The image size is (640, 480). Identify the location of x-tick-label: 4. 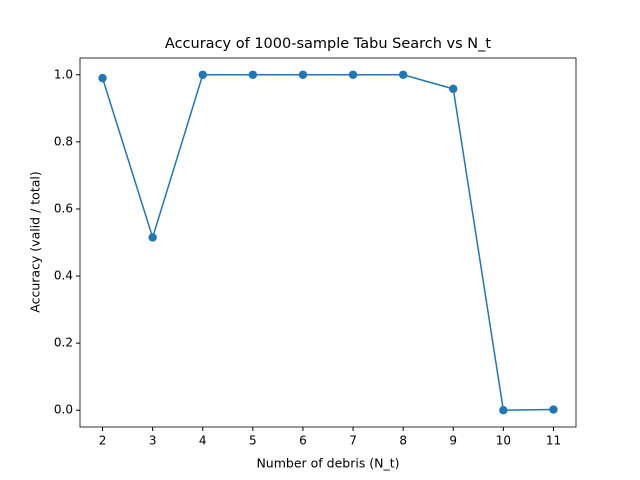
(203, 441).